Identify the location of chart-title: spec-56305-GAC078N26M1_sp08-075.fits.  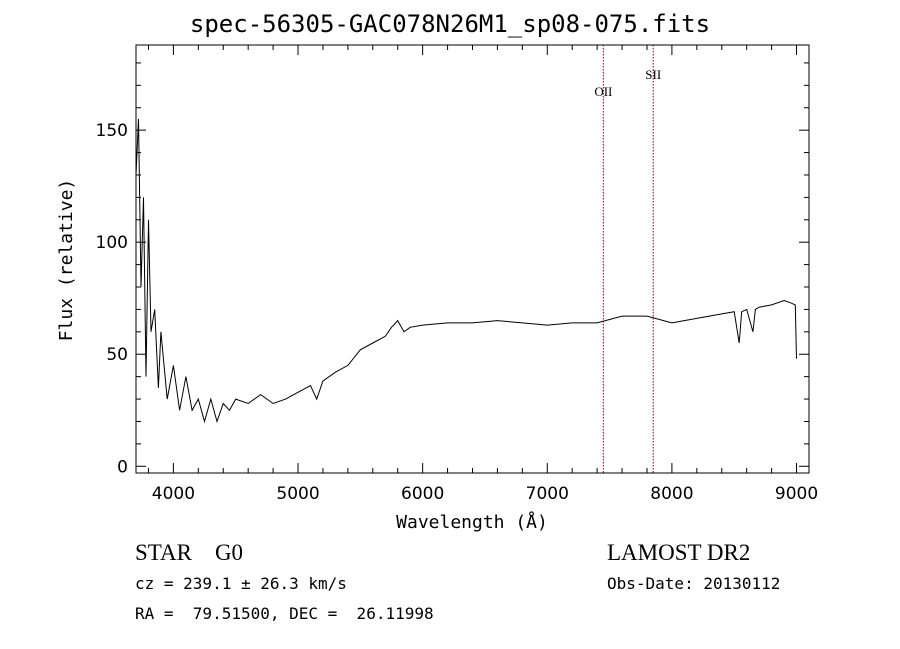
(450, 24).